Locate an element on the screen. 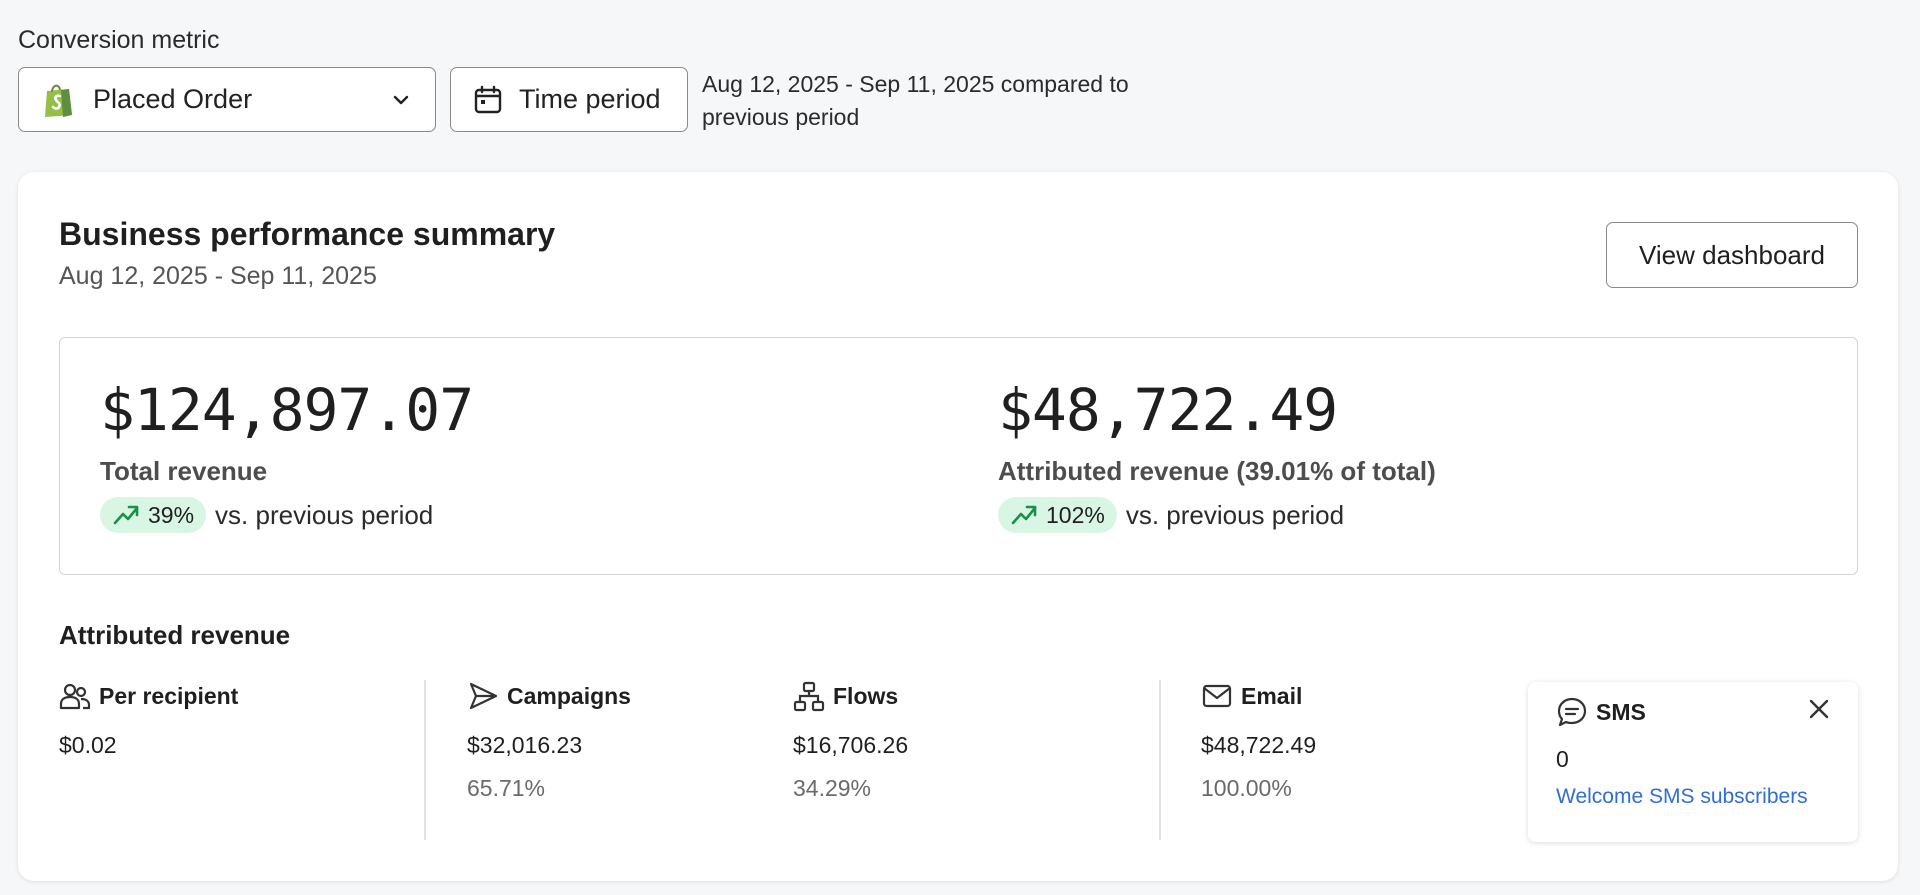  per-recipient-value: $0.02 is located at coordinates (88, 745).